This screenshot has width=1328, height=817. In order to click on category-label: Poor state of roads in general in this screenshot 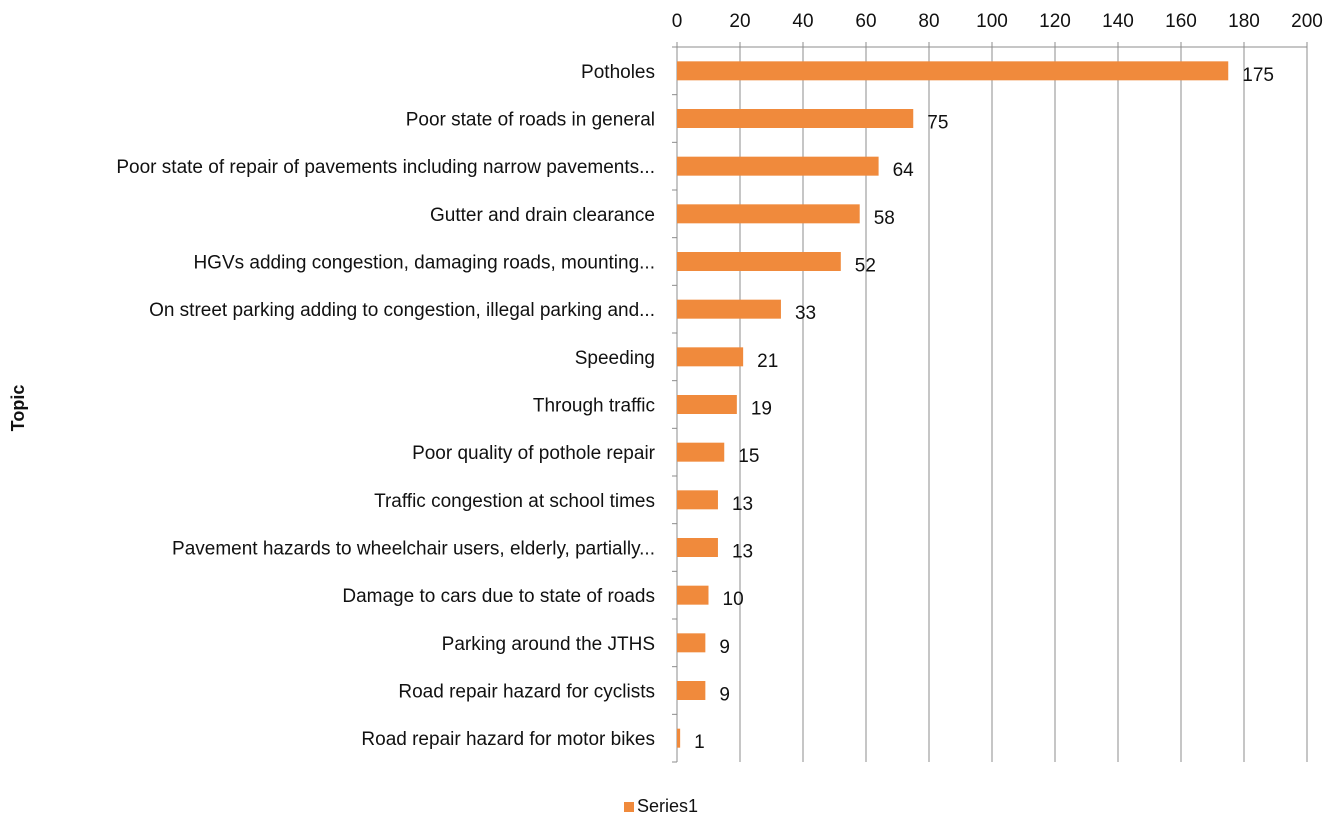, I will do `click(530, 120)`.